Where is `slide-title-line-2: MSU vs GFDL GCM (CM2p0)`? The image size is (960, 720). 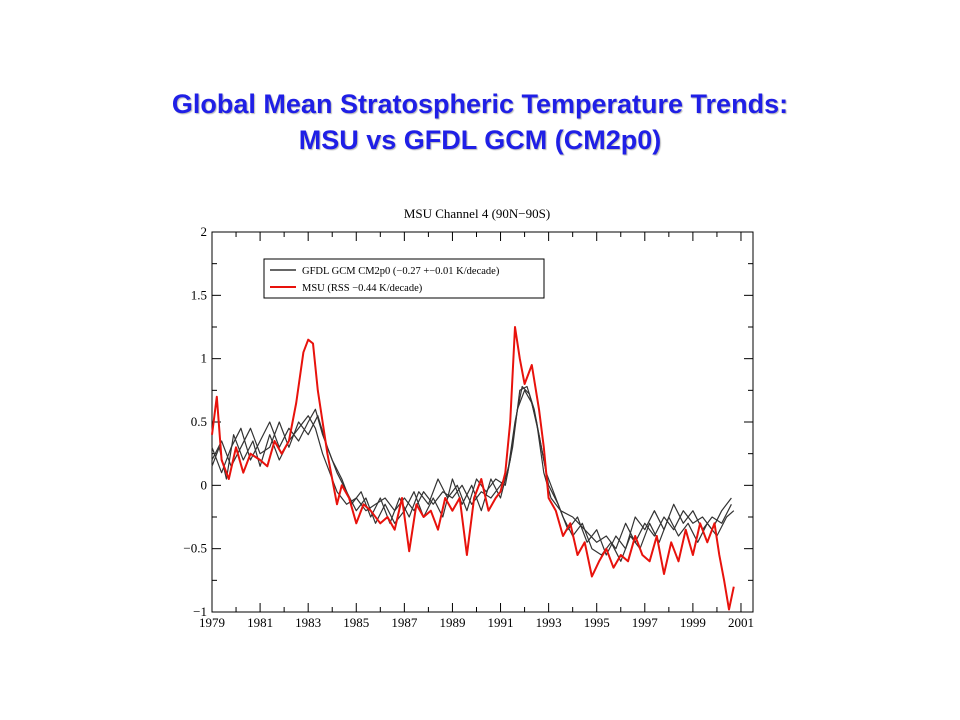 slide-title-line-2: MSU vs GFDL GCM (CM2p0) is located at coordinates (480, 140).